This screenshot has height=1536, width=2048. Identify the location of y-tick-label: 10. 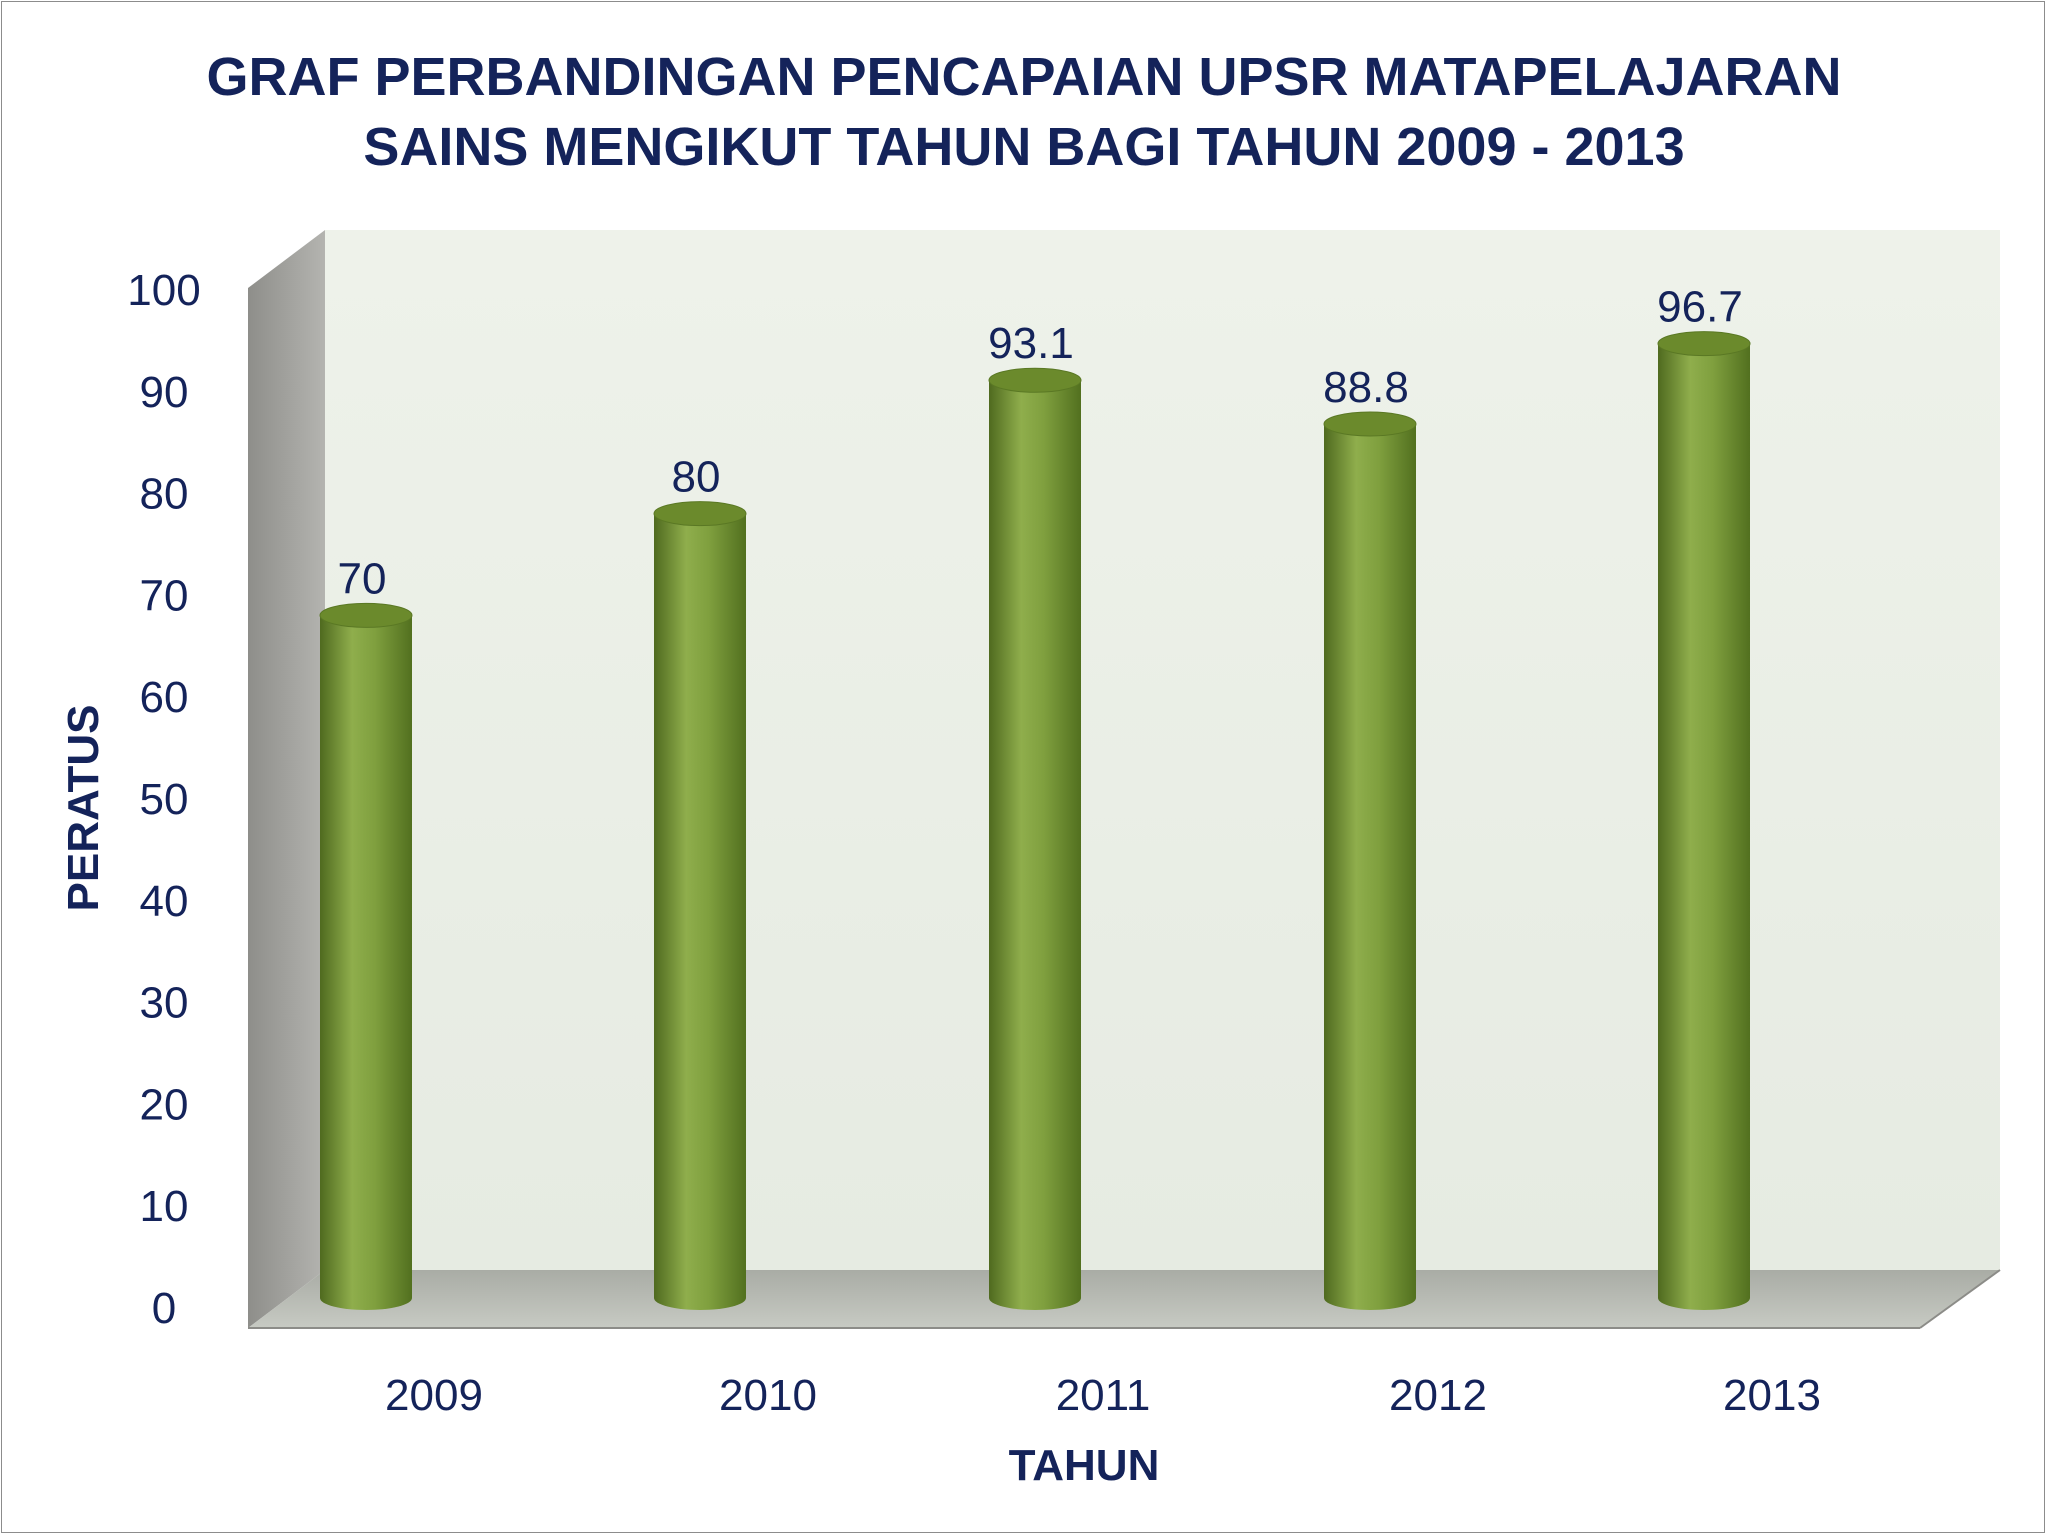
(164, 1206).